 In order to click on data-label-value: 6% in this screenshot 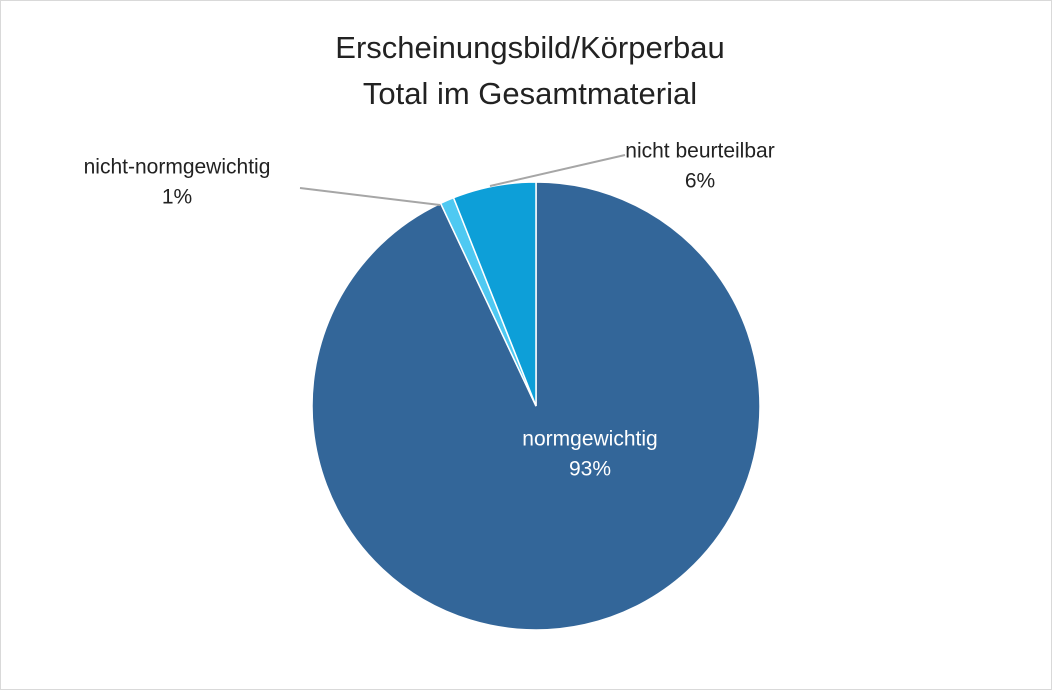, I will do `click(700, 181)`.